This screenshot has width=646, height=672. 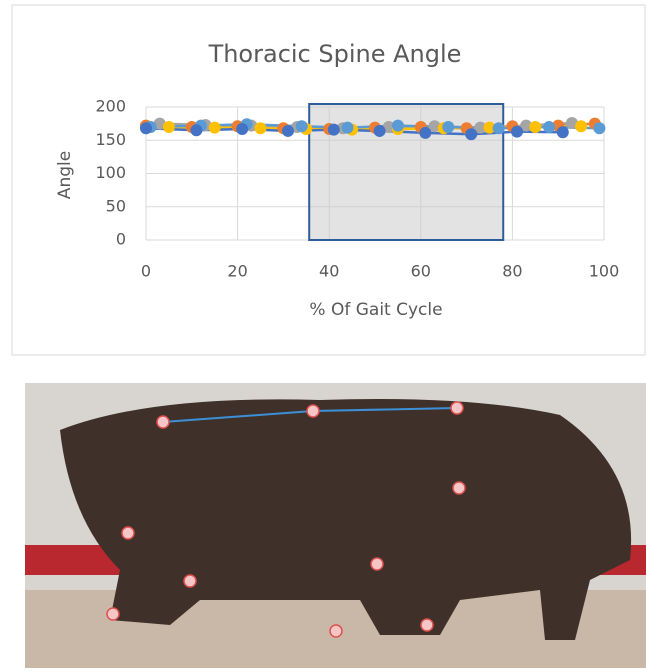 I want to click on y-tick-label: 0, so click(x=121, y=239).